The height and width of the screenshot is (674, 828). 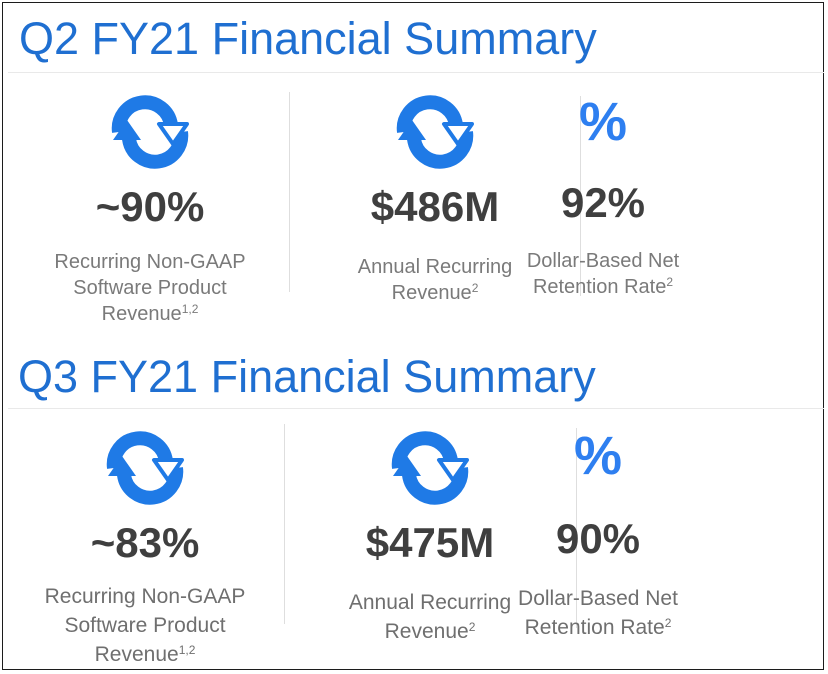 What do you see at coordinates (308, 38) in the screenshot?
I see `section-title: Q2 FY21 Financial Summary` at bounding box center [308, 38].